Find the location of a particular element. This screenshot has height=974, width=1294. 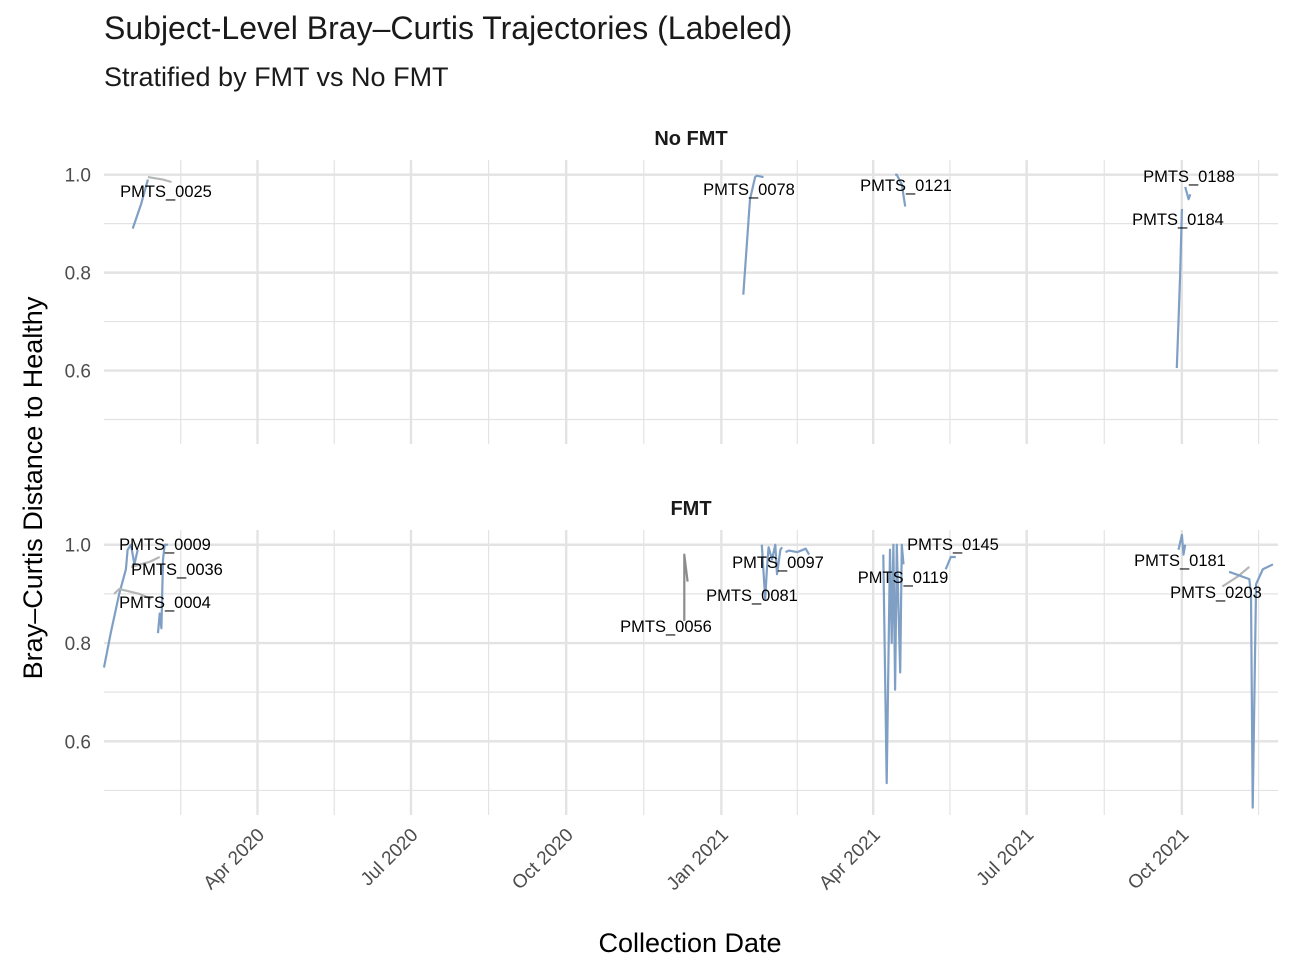

subject-label: PMTS_0184 is located at coordinates (1178, 220).